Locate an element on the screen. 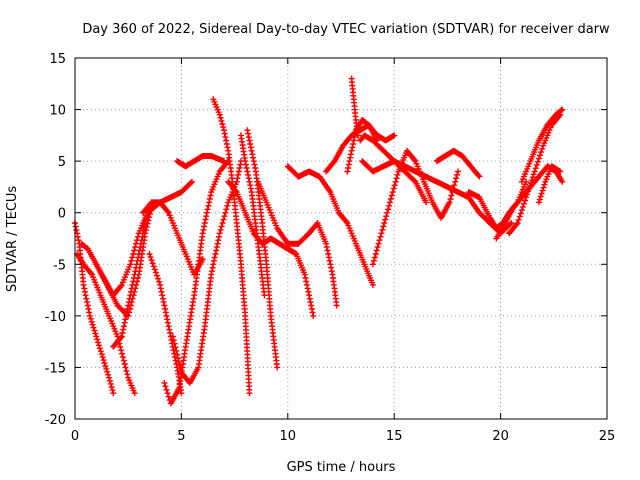 The image size is (640, 480). y-tick-label: -5 is located at coordinates (59, 265).